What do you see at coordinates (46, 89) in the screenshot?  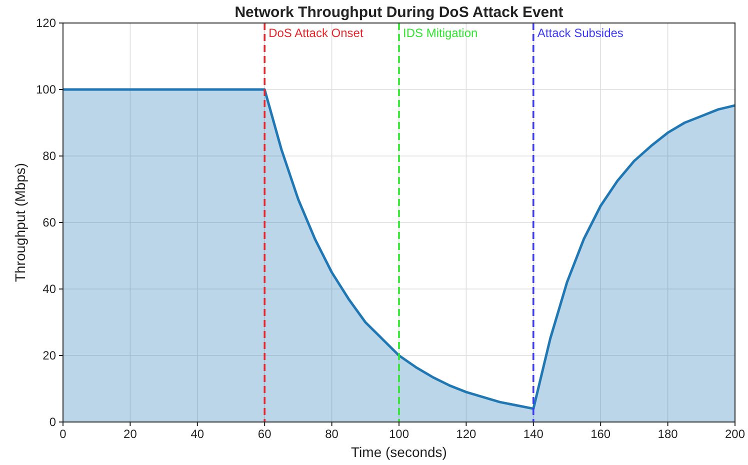 I see `y-tick-label: 100` at bounding box center [46, 89].